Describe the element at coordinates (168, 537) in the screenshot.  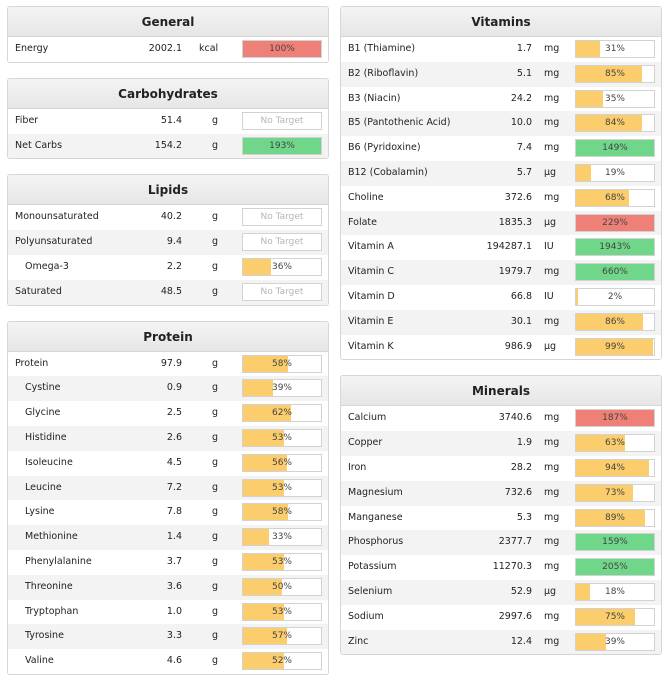
I see `nutrient-row: Methionine 1.4 g 33%` at that location.